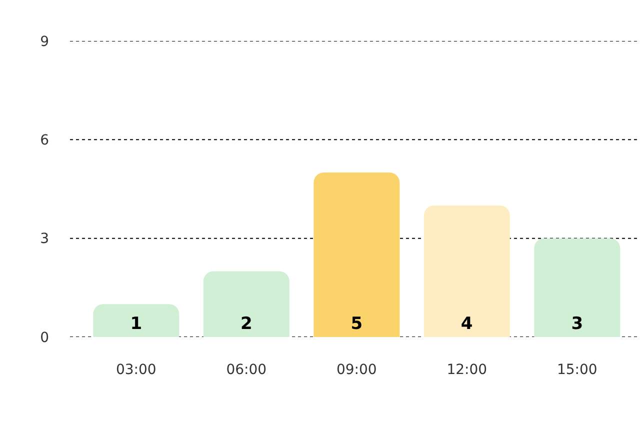 The height and width of the screenshot is (426, 640). Describe the element at coordinates (356, 324) in the screenshot. I see `data-label: 5` at that location.